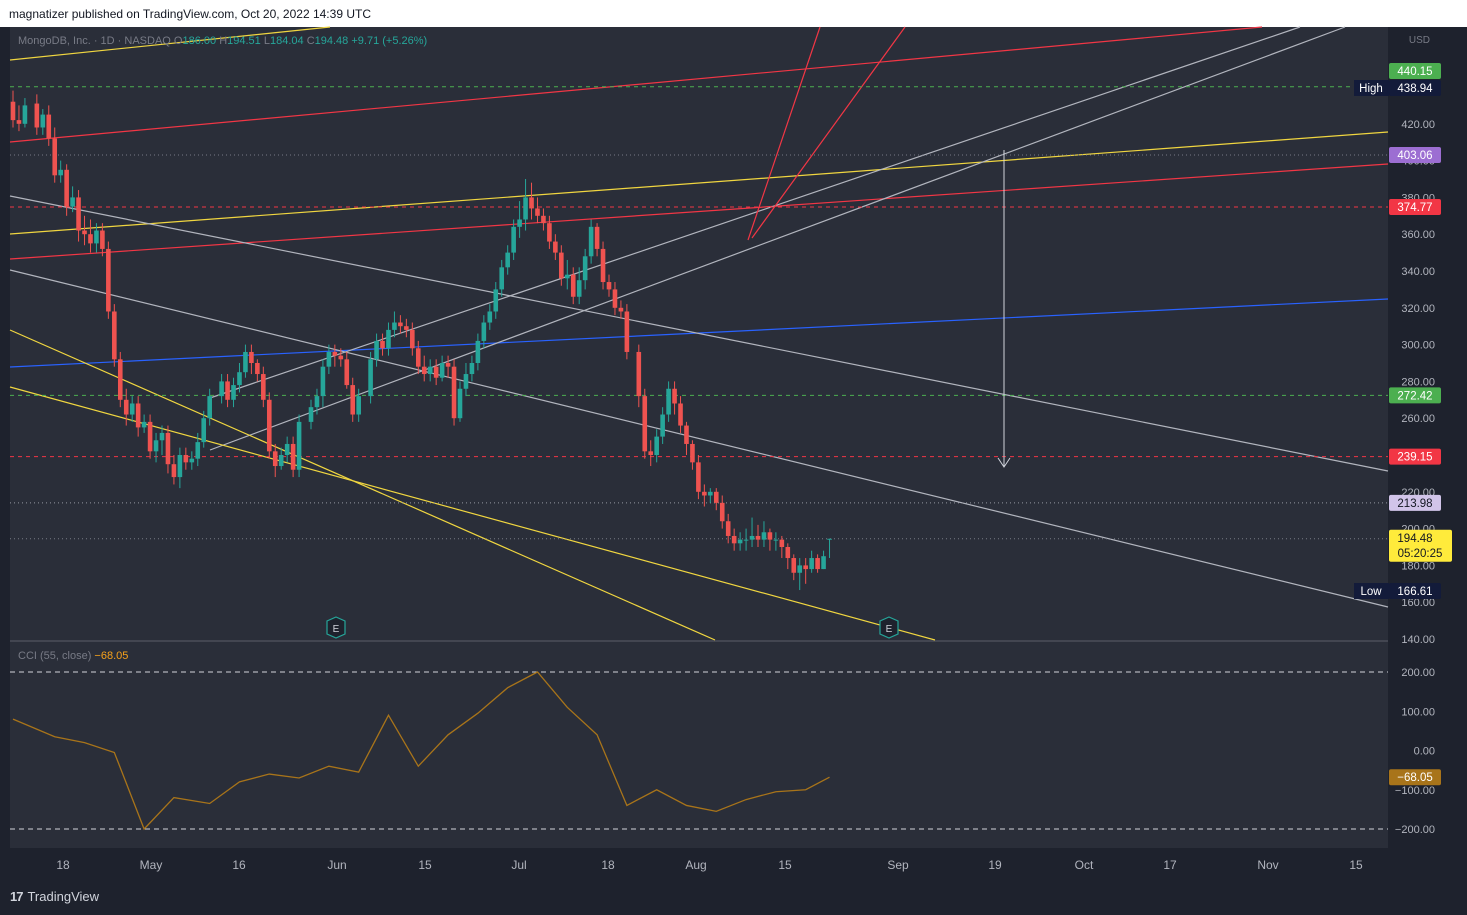  Describe the element at coordinates (1414, 72) in the screenshot. I see `price-label-text: 440.15` at that location.